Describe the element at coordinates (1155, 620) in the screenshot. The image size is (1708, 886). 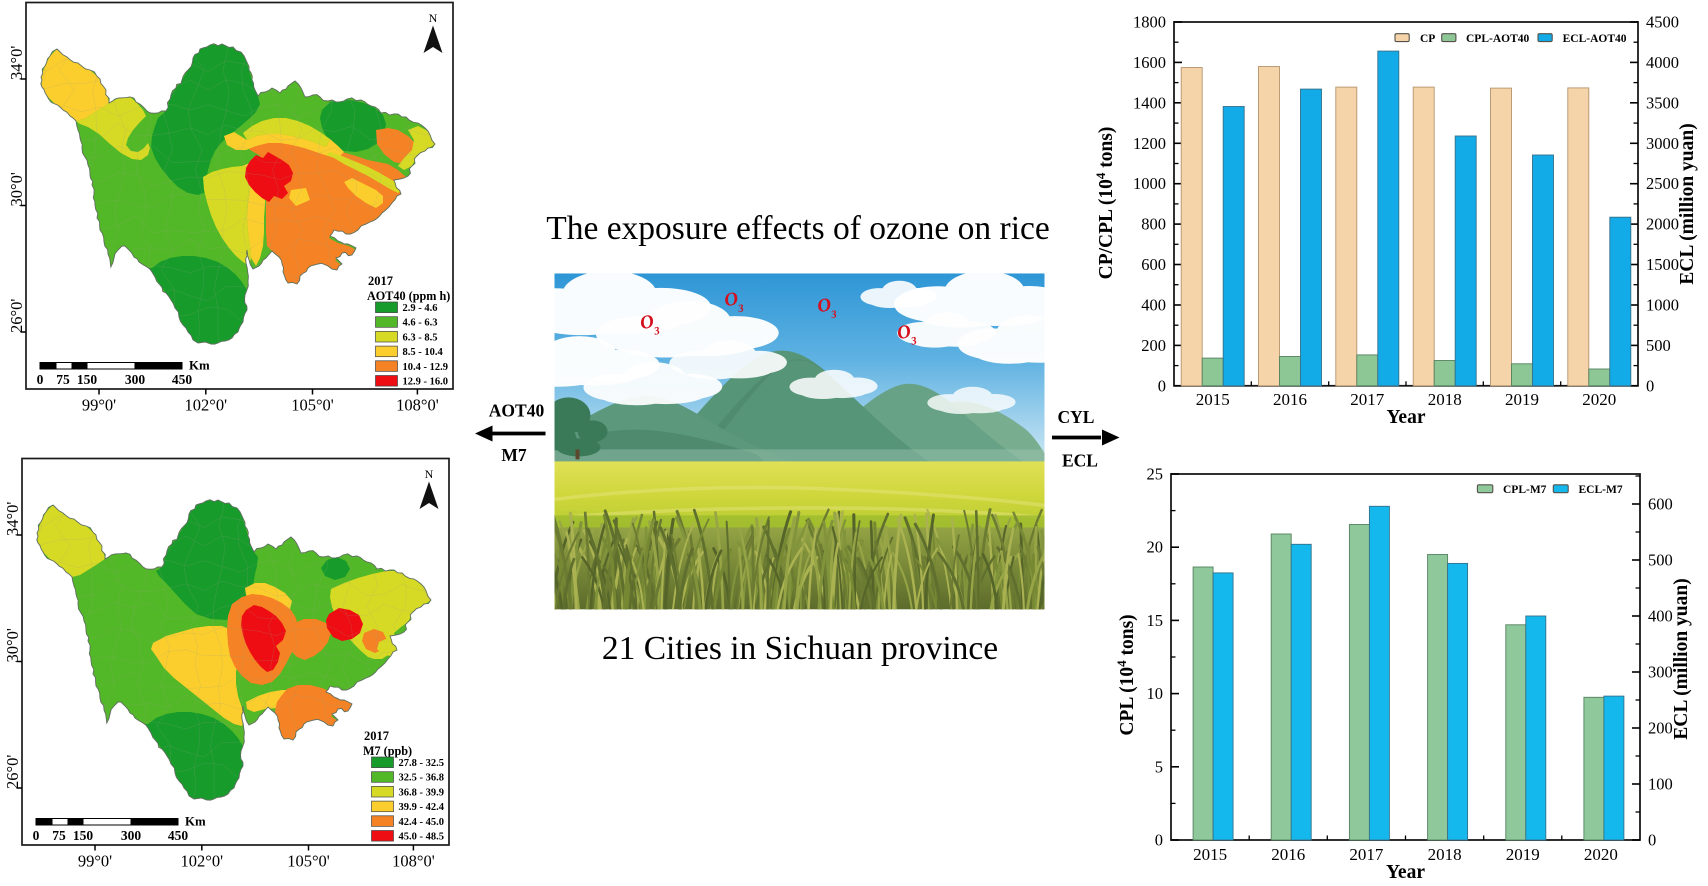
I see `svg-text: 15` at that location.